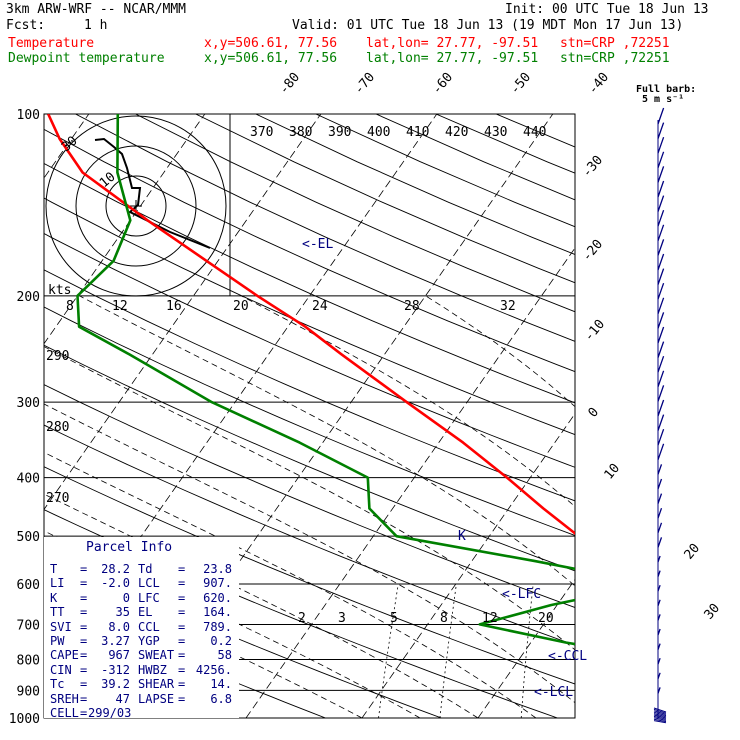 This screenshot has width=740, height=740. Describe the element at coordinates (593, 167) in the screenshot. I see `isotherm-label: -30` at that location.